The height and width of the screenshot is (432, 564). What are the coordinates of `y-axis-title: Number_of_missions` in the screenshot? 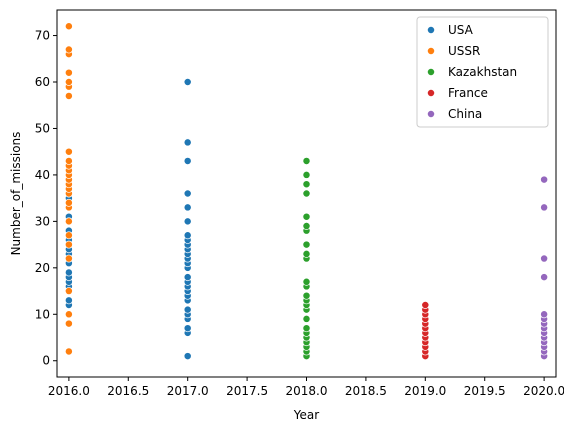 It's located at (16, 194).